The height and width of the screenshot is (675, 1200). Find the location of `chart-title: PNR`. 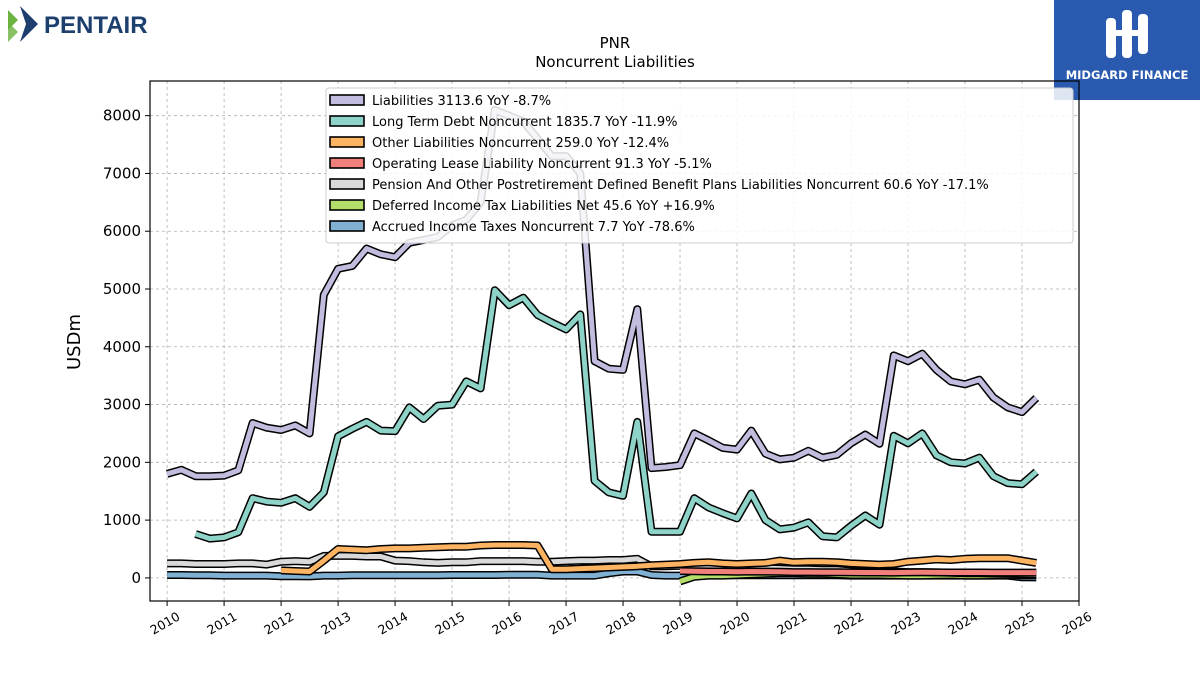

chart-title: PNR is located at coordinates (615, 43).